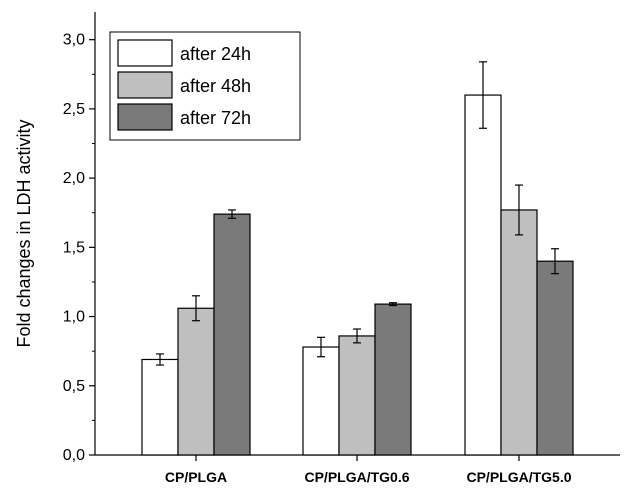 The image size is (629, 496). Describe the element at coordinates (215, 118) in the screenshot. I see `legend-label: after 72h` at that location.